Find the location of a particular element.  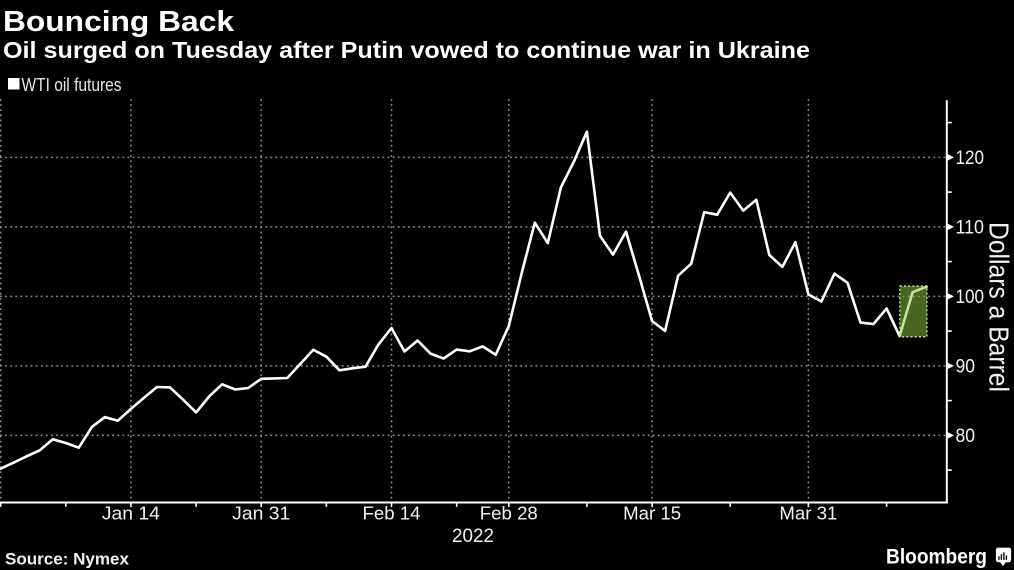

svg-text: 80 is located at coordinates (966, 436).